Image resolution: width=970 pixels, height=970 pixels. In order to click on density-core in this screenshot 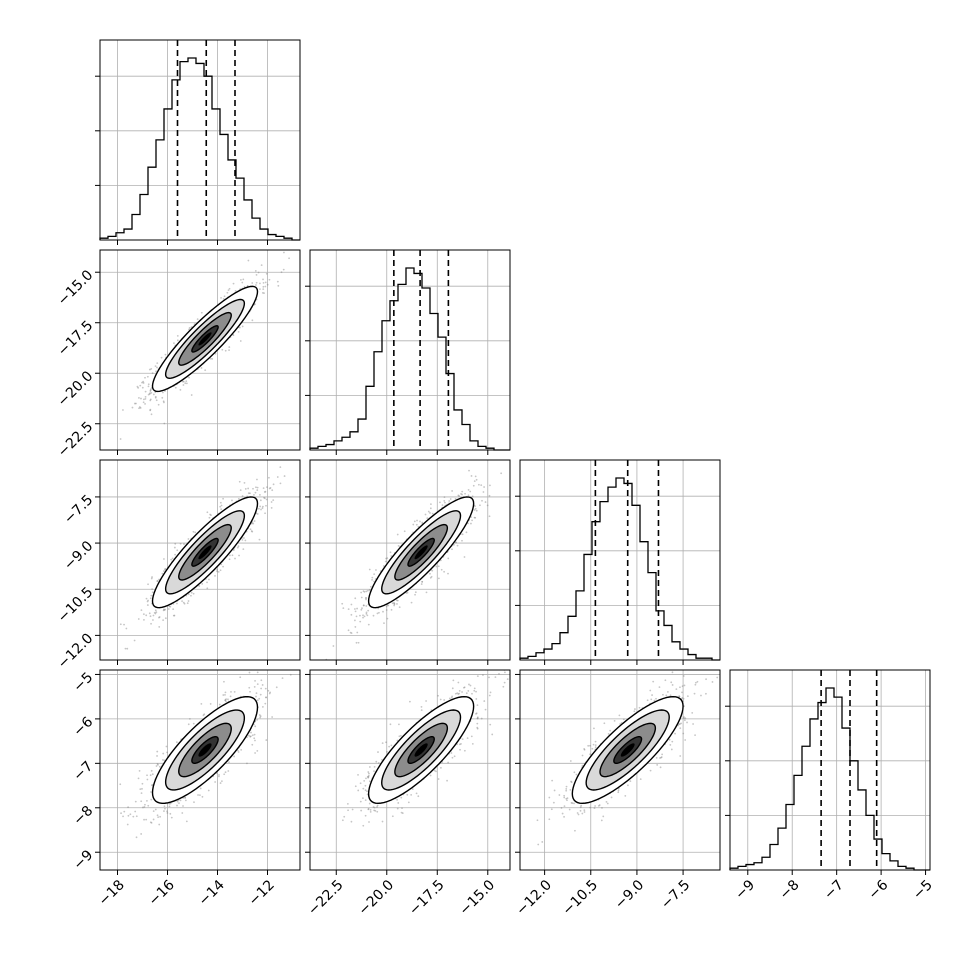, I will do `click(421, 750)`.